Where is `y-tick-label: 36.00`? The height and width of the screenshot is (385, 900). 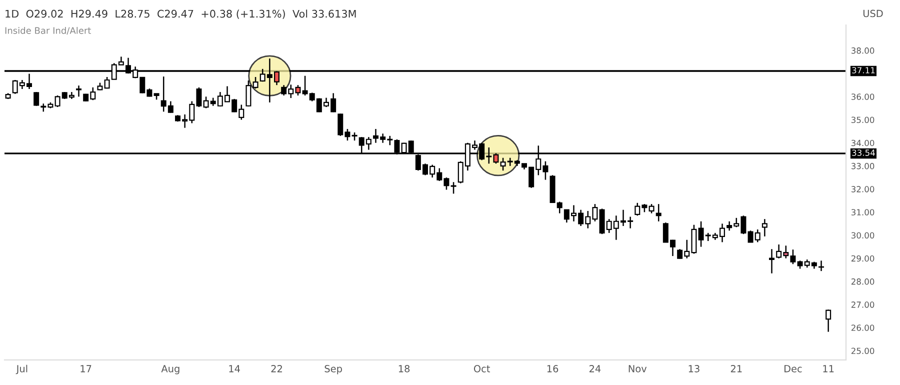 y-tick-label: 36.00 is located at coordinates (862, 97).